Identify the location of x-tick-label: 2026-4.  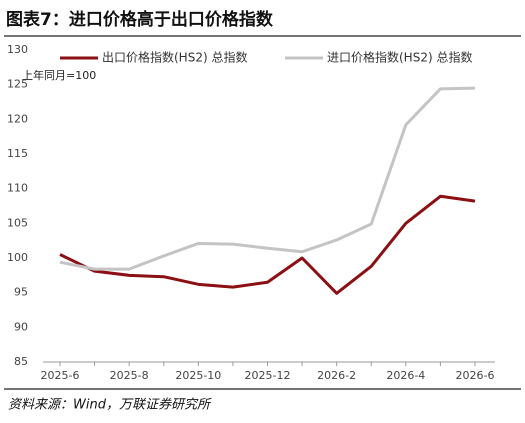
(405, 375).